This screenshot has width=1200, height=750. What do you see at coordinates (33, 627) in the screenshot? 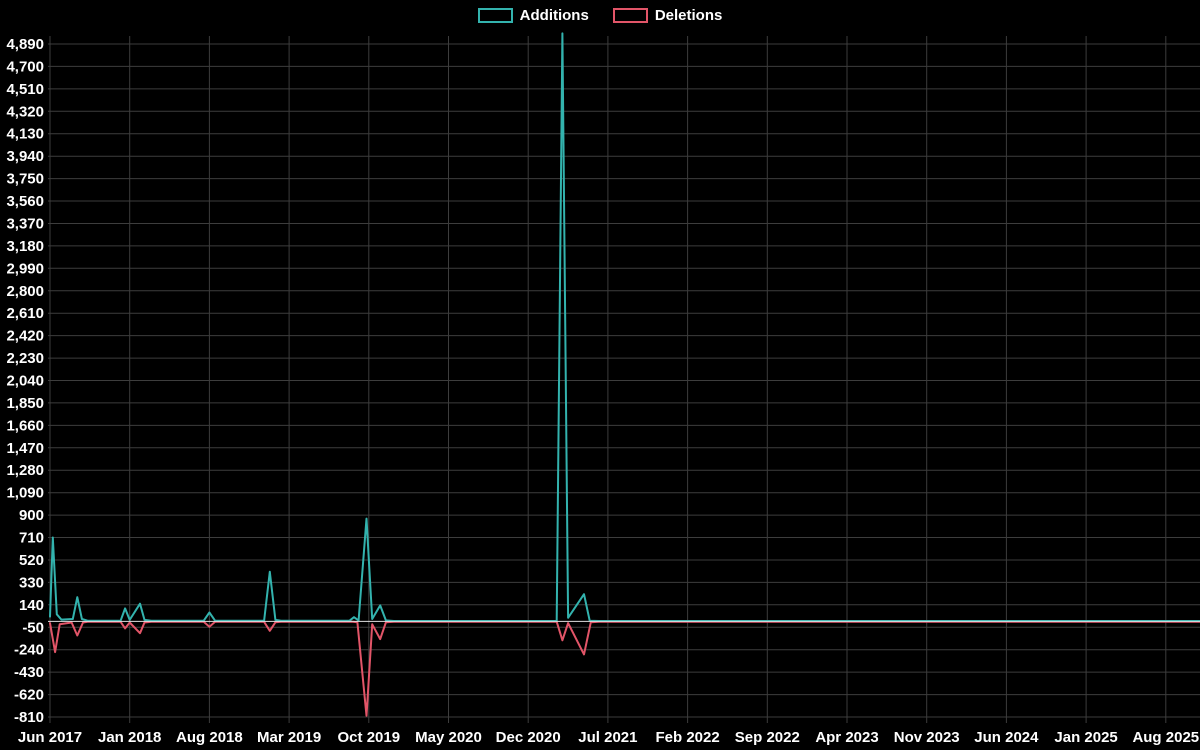
I see `y-axis-tick-label: -50` at bounding box center [33, 627].